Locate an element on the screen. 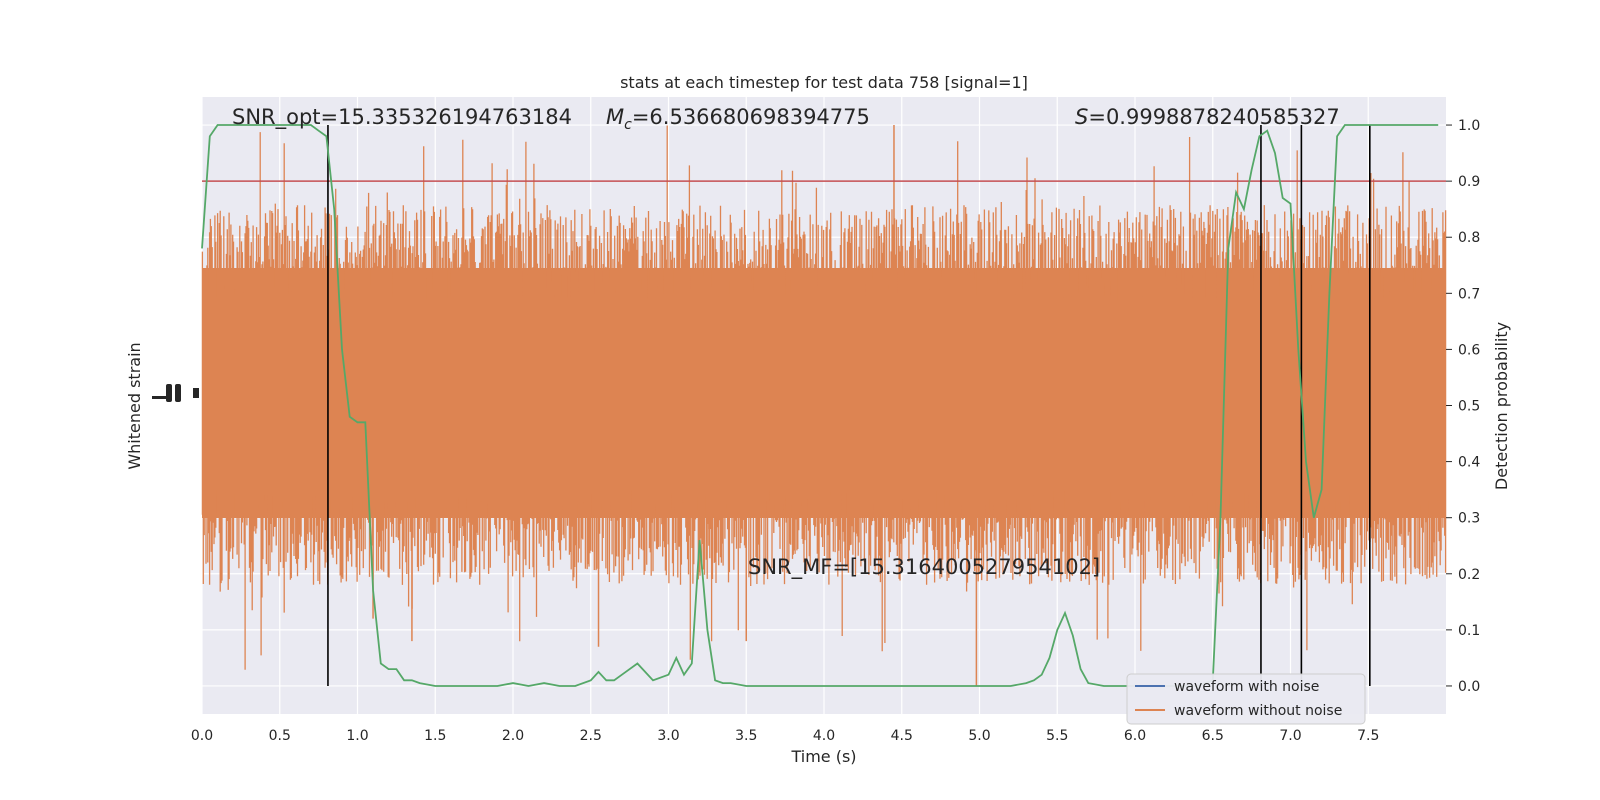 This screenshot has height=800, width=1600. left-axis-residue is located at coordinates (175, 393).